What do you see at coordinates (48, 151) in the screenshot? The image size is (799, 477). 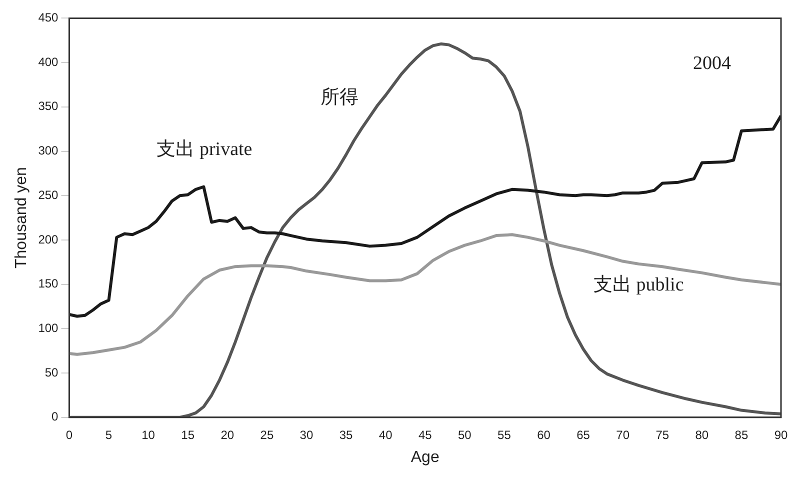 I see `y-tick-label: 300` at bounding box center [48, 151].